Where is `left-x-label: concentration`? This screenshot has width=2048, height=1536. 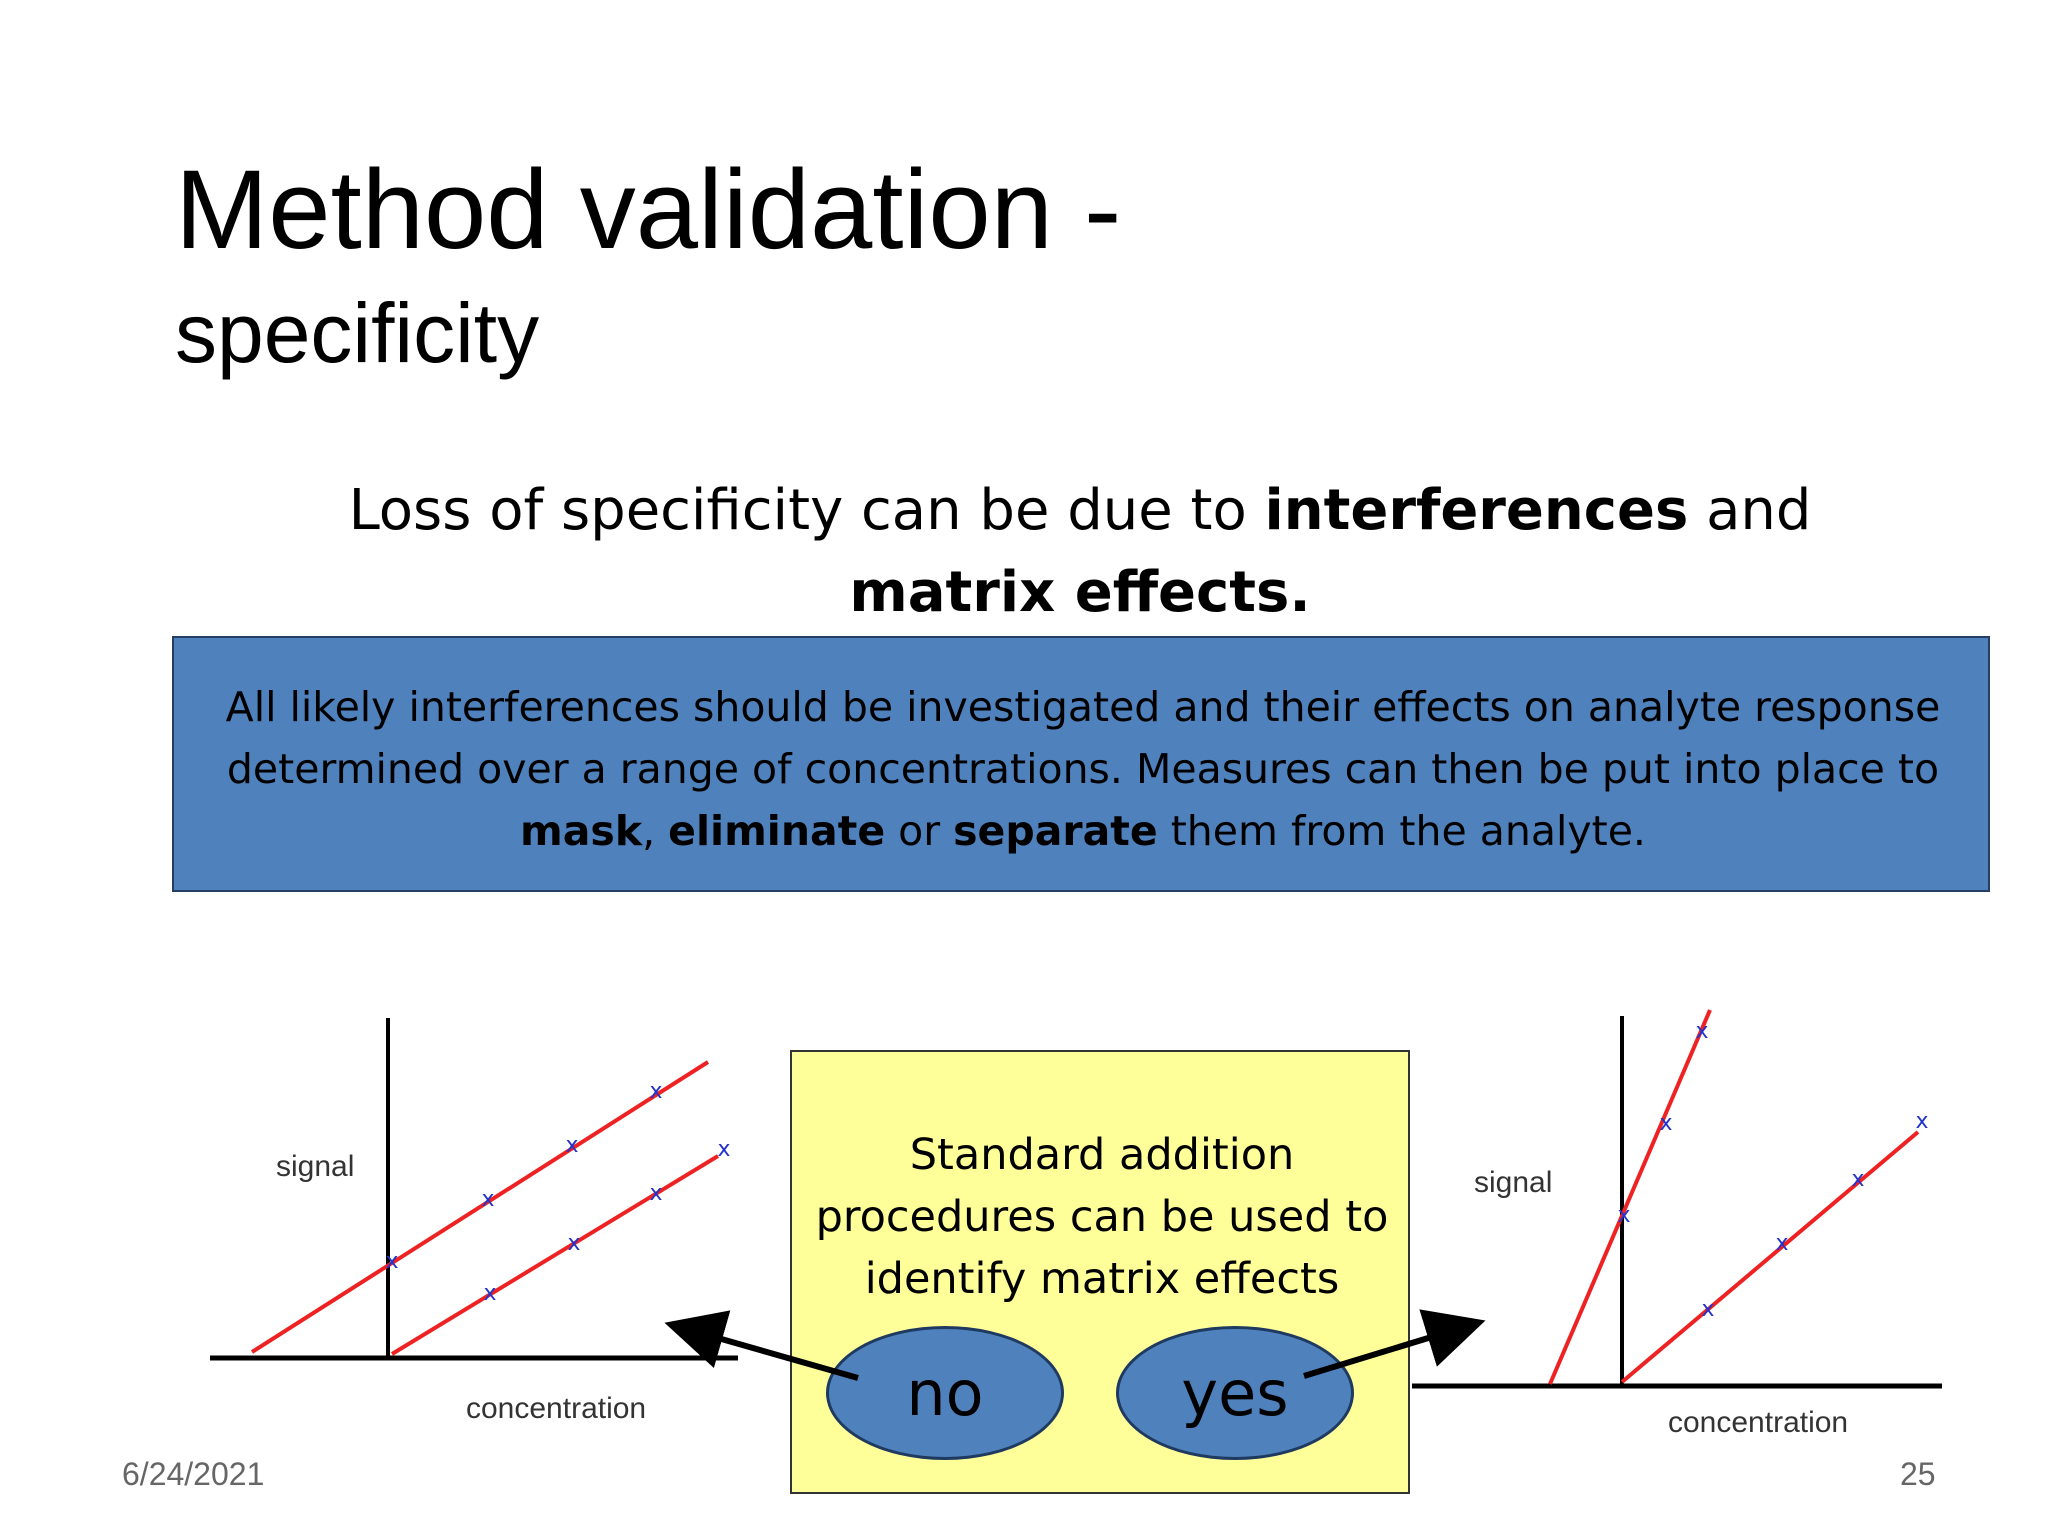
left-x-label: concentration is located at coordinates (556, 1408).